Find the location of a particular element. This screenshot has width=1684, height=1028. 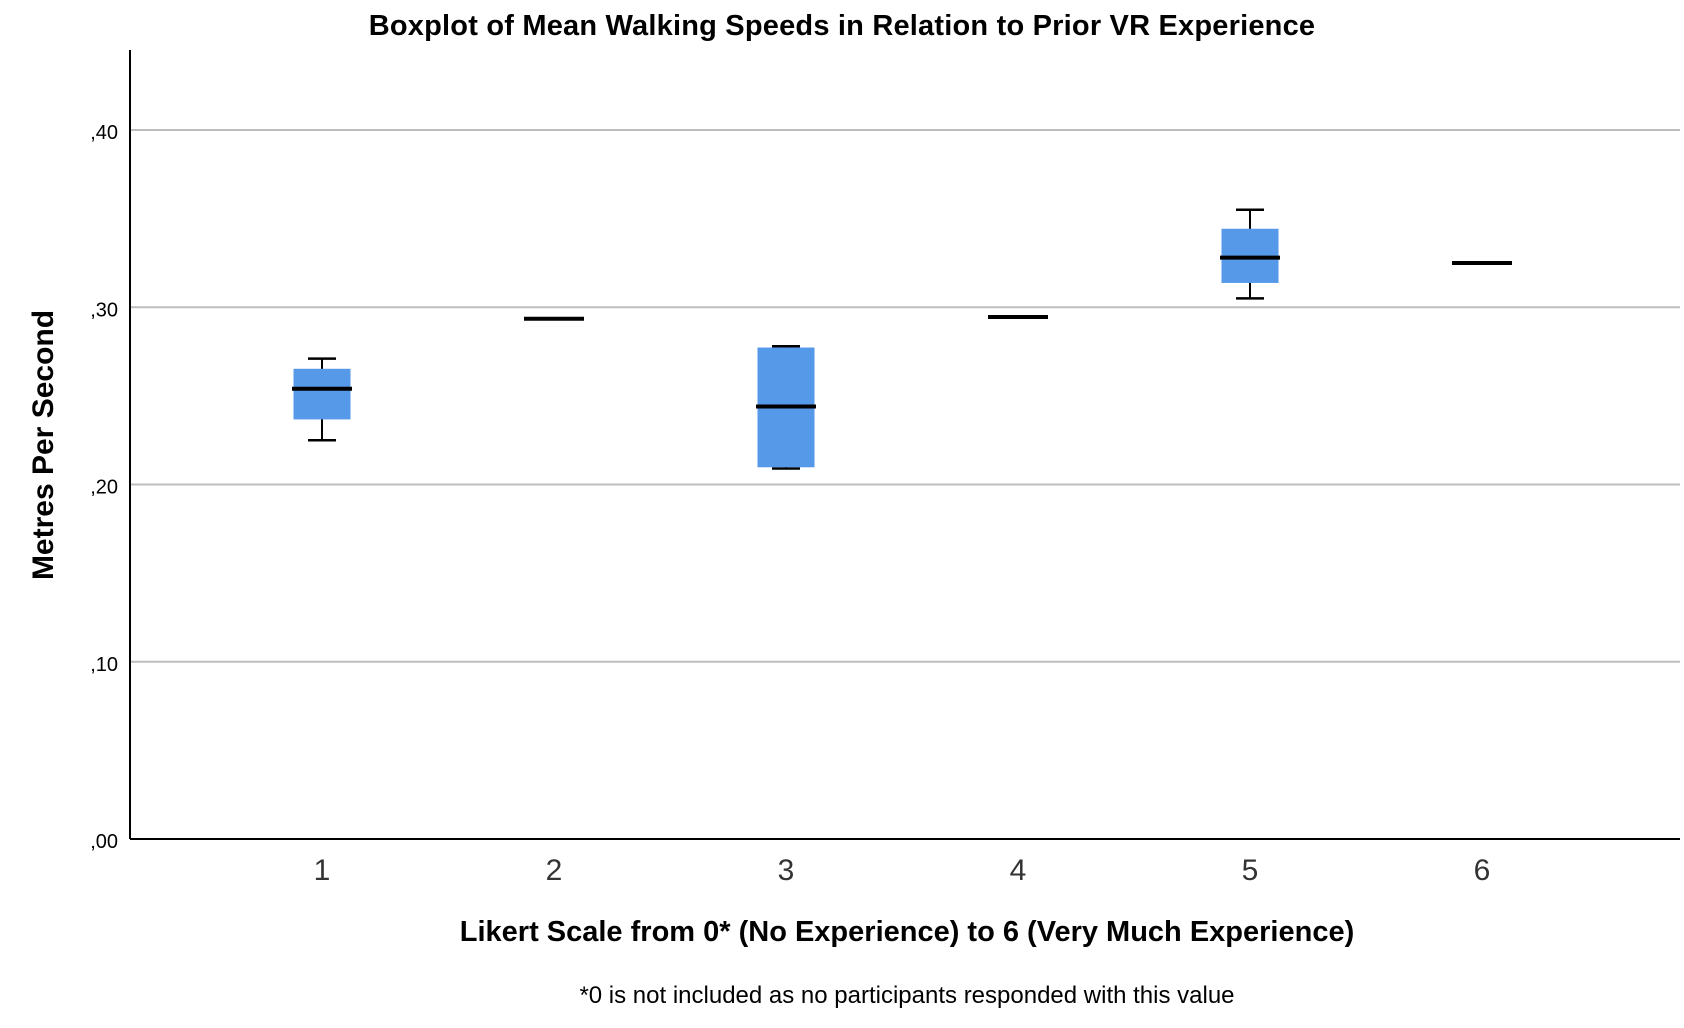

x-tick-label: 5 is located at coordinates (1250, 870).